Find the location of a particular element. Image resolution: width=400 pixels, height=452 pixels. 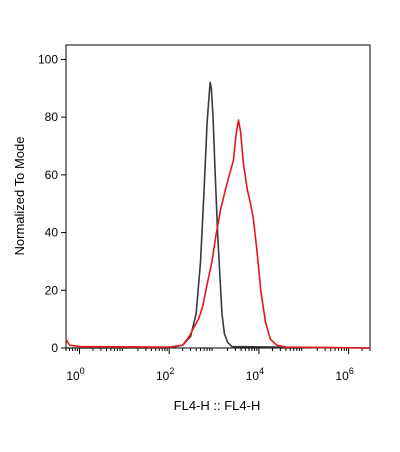

y-axis-label: Normalized To Mode is located at coordinates (19, 196).